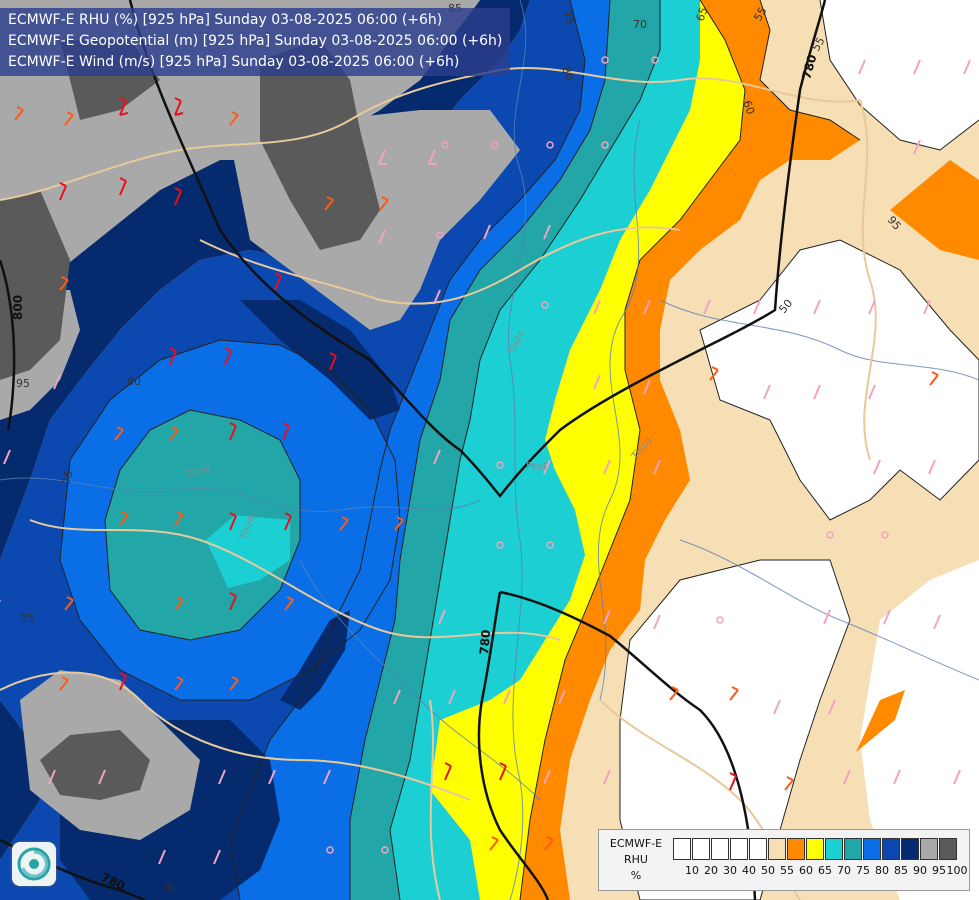  I want to click on ecmwf-logo-icon, so click(34, 864).